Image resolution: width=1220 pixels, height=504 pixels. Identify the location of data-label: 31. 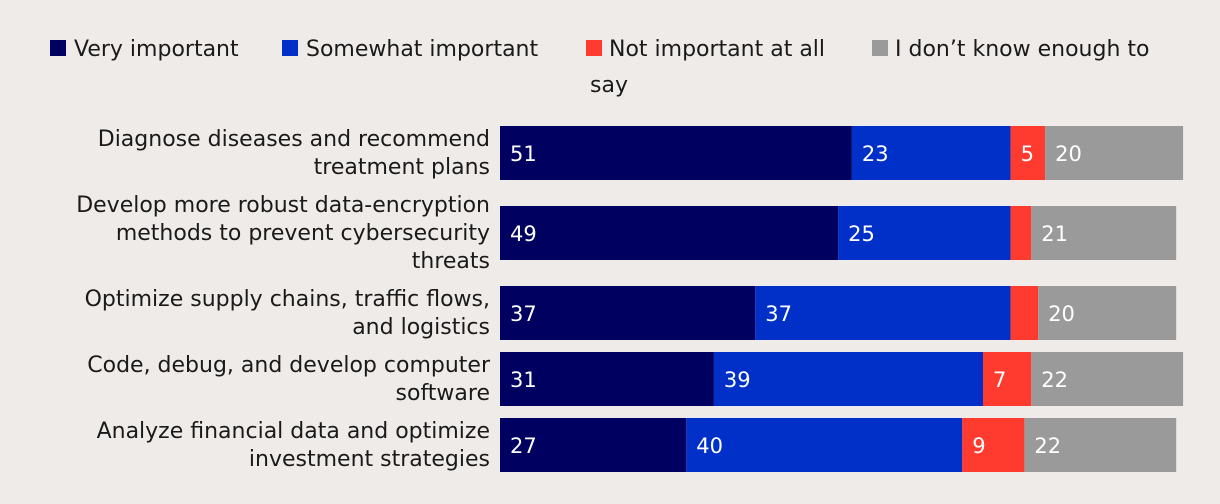
(523, 380).